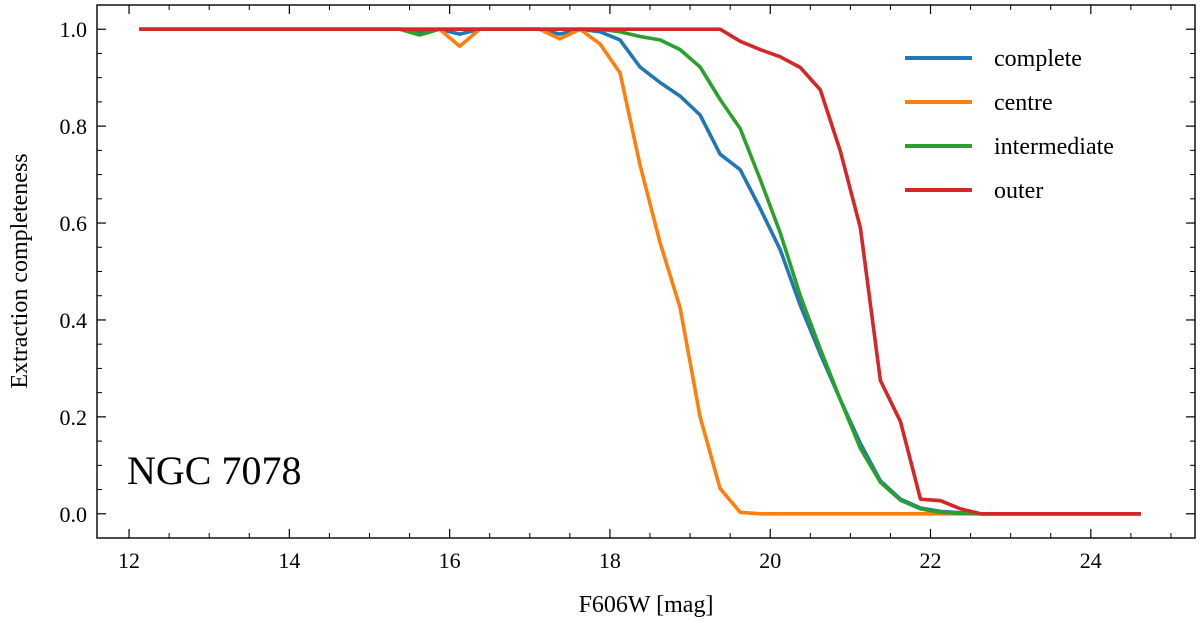 This screenshot has width=1200, height=622. What do you see at coordinates (646, 605) in the screenshot?
I see `x-axis-label: F606W [mag]` at bounding box center [646, 605].